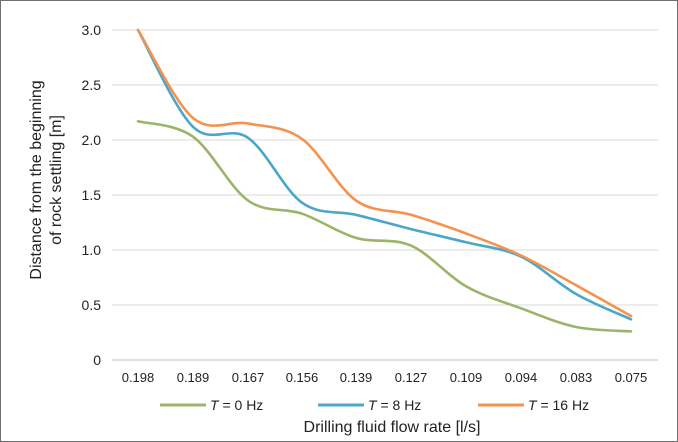  Describe the element at coordinates (248, 377) in the screenshot. I see `x-tick-label: 0.167` at that location.